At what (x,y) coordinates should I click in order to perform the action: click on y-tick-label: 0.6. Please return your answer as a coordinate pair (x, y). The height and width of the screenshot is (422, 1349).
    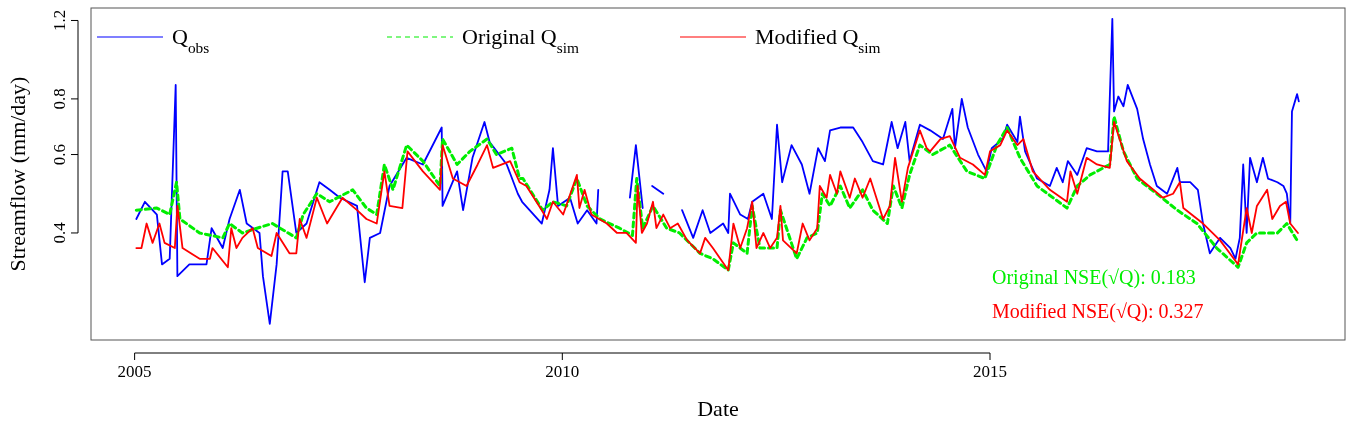
    Looking at the image, I should click on (59, 154).